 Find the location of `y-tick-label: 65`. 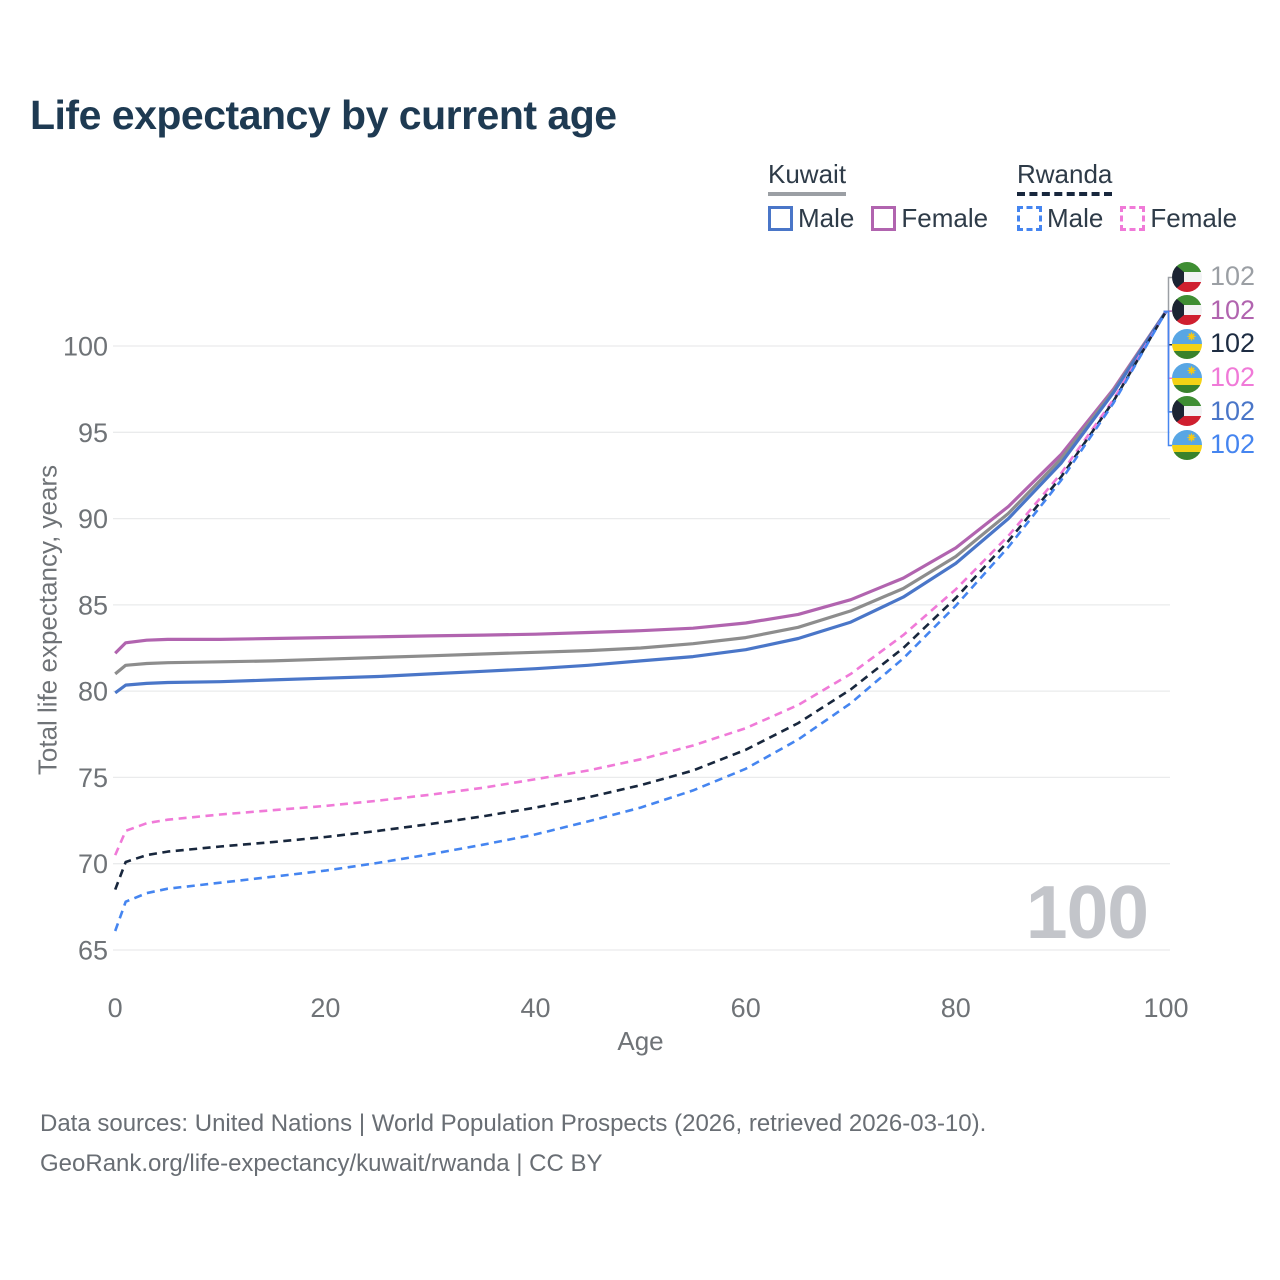

y-tick-label: 65 is located at coordinates (93, 951).